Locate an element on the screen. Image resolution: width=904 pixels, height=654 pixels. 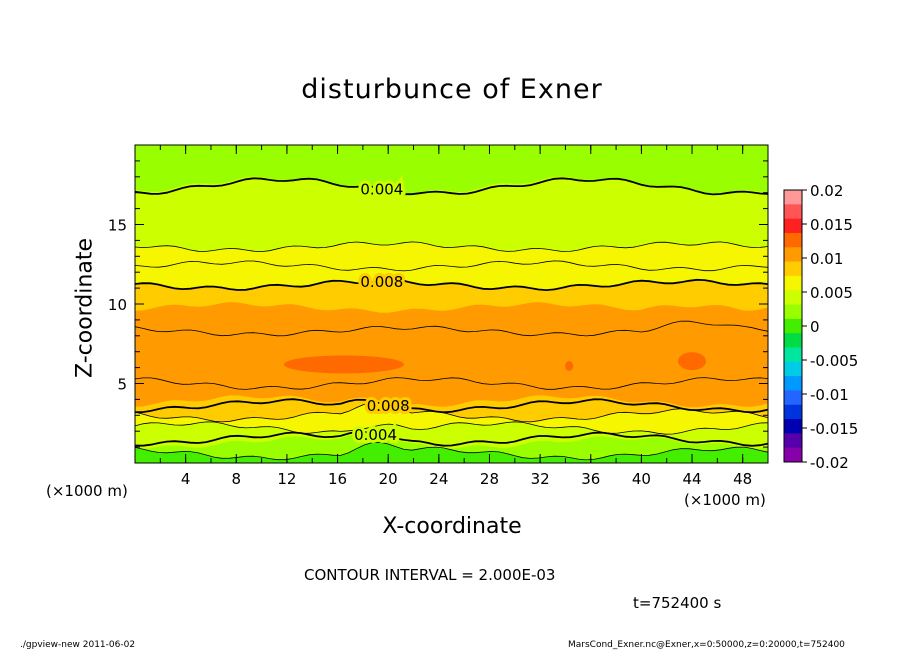
colorbar-tick-label: -0.005 is located at coordinates (834, 361).